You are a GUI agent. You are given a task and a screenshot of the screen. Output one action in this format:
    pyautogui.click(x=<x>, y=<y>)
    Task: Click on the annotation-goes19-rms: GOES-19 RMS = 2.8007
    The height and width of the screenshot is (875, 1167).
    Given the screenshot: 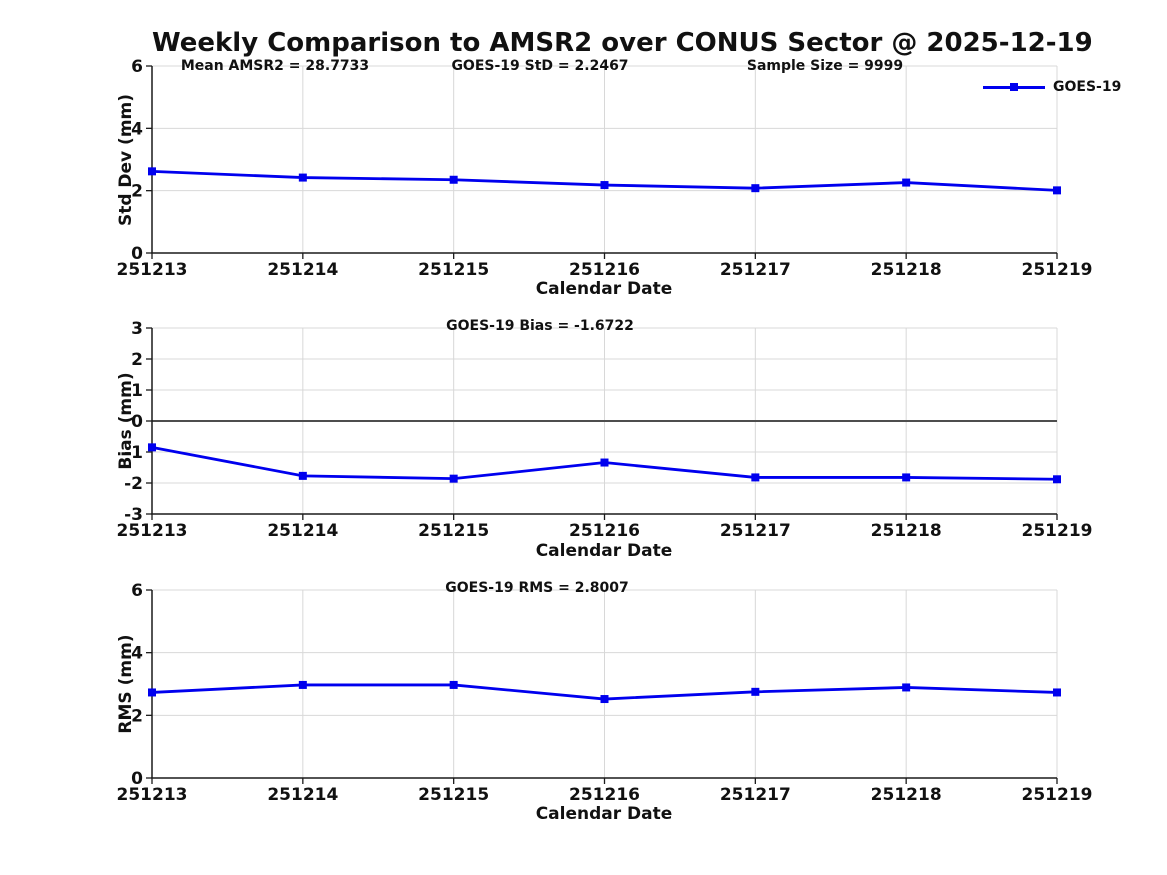 What is the action you would take?
    pyautogui.click(x=537, y=588)
    